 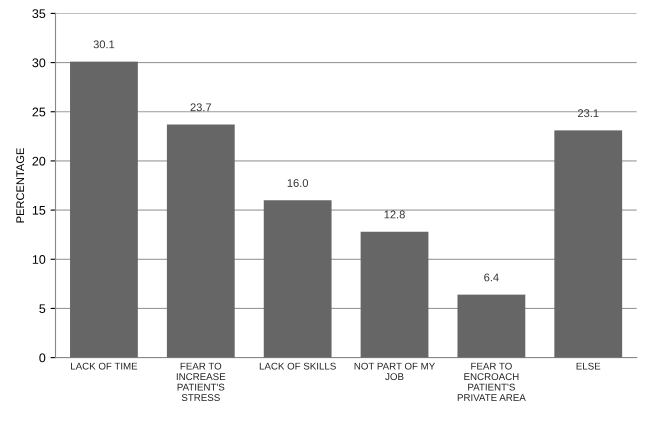 I want to click on data-label: 12.8, so click(x=394, y=214).